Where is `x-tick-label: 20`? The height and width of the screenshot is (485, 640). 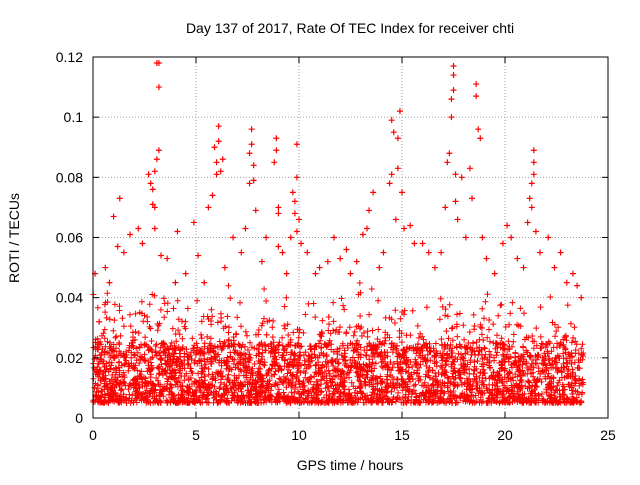
x-tick-label: 20 is located at coordinates (505, 435).